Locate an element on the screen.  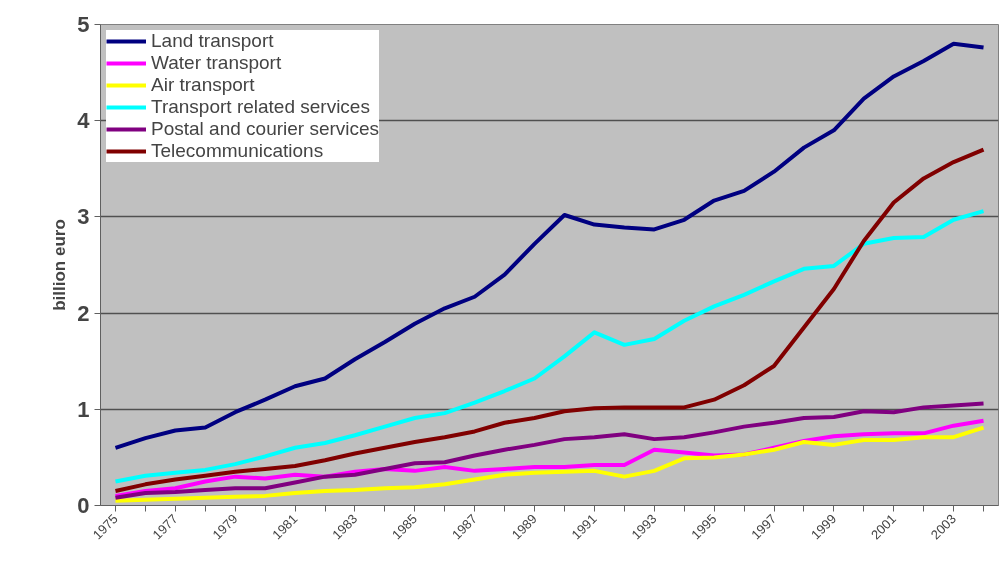
legend-label: Telecommunications is located at coordinates (237, 151).